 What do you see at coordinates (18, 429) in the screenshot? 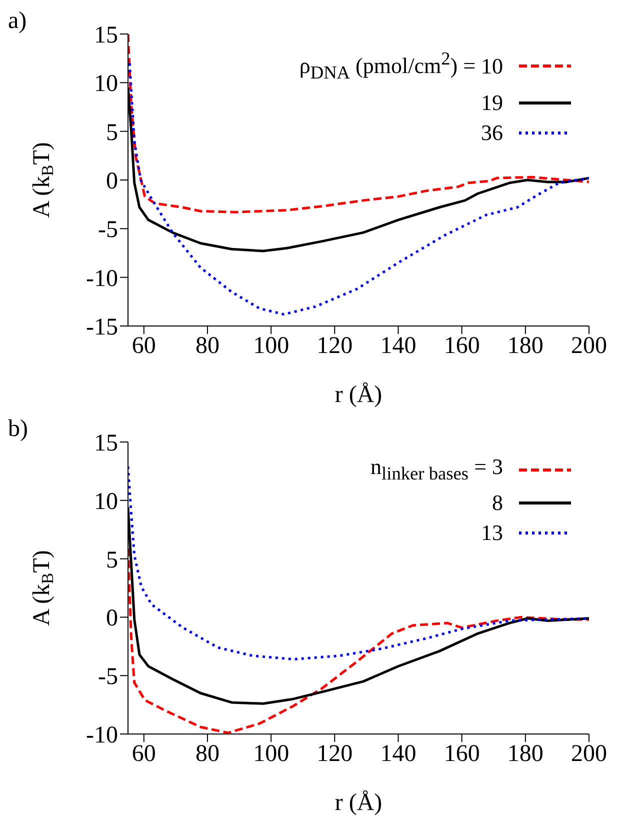
I see `chart-title: b)` at bounding box center [18, 429].